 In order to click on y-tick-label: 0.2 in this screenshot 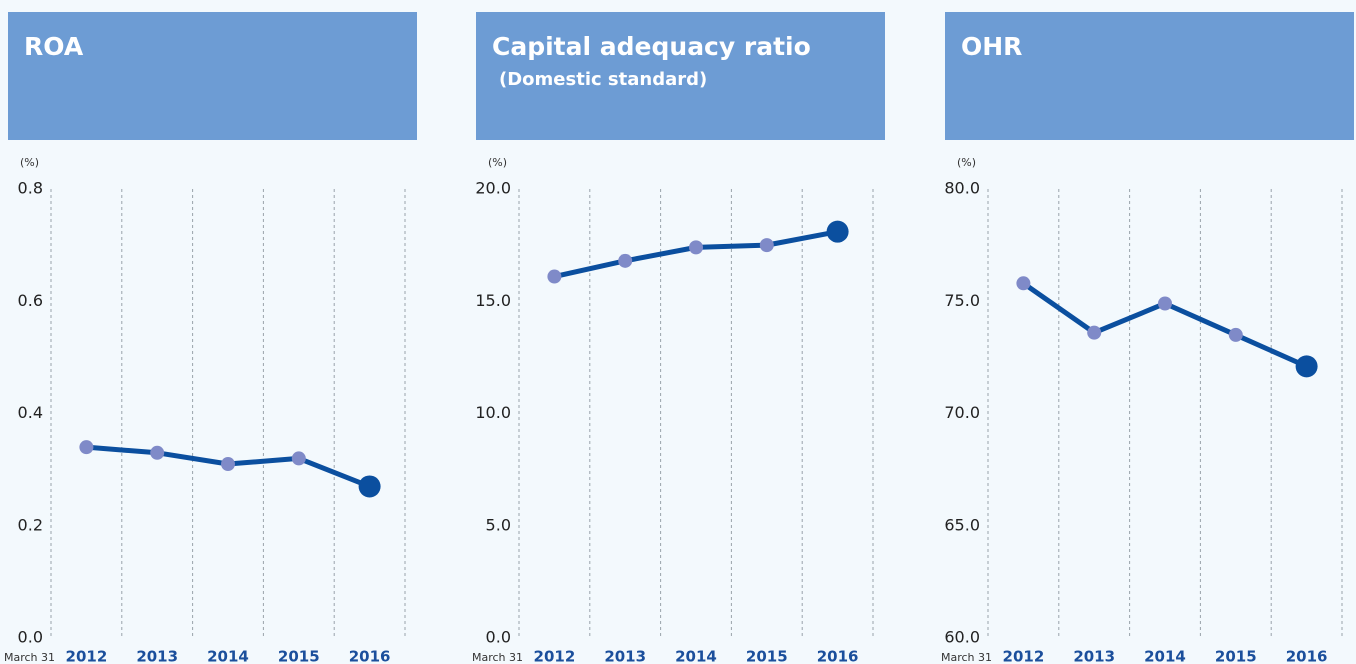, I will do `click(30, 524)`.